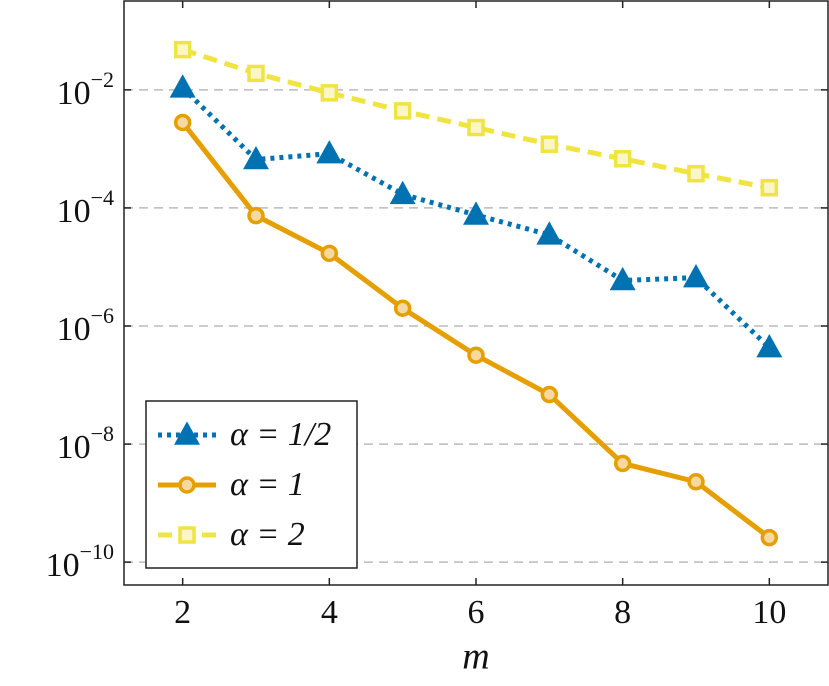 This screenshot has height=686, width=829. Describe the element at coordinates (280, 434) in the screenshot. I see `legend-label: α = 1/2` at that location.